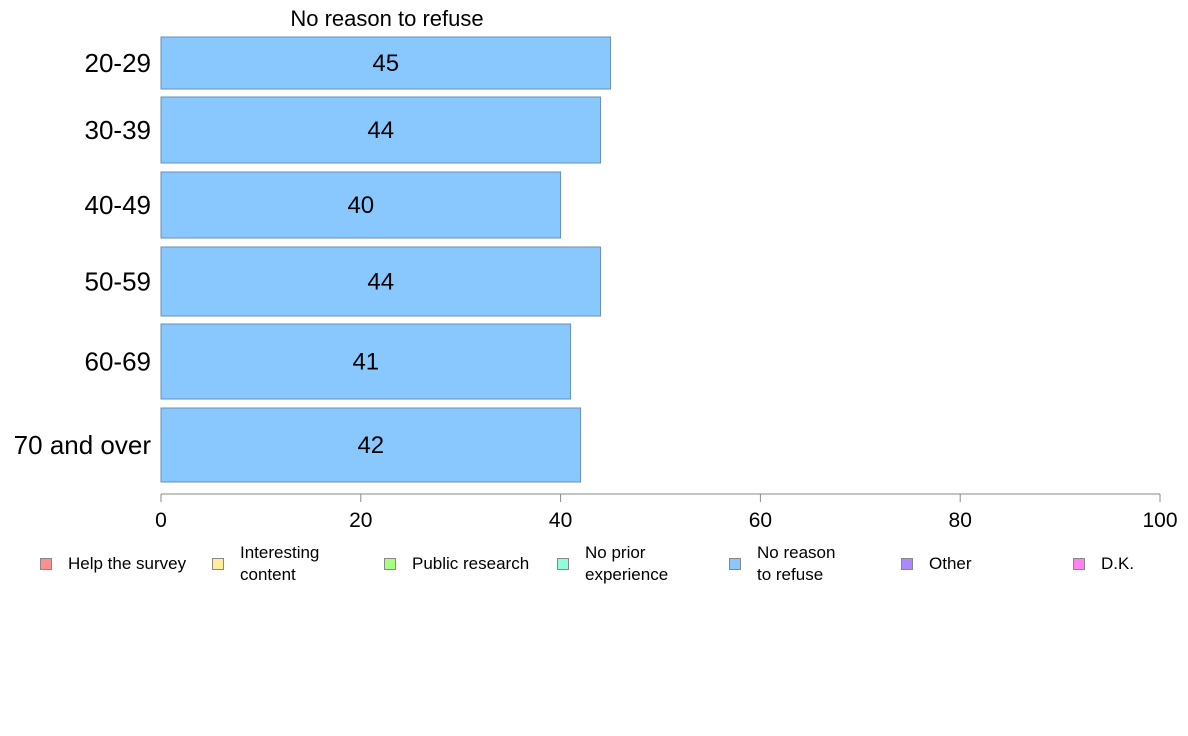  I want to click on legend-label: Help the survey, so click(127, 563).